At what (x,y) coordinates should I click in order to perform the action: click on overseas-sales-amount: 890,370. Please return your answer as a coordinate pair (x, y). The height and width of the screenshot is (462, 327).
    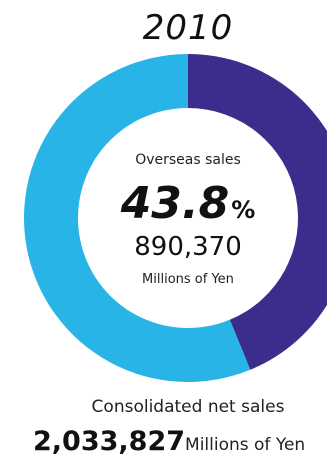
    Looking at the image, I should click on (188, 247).